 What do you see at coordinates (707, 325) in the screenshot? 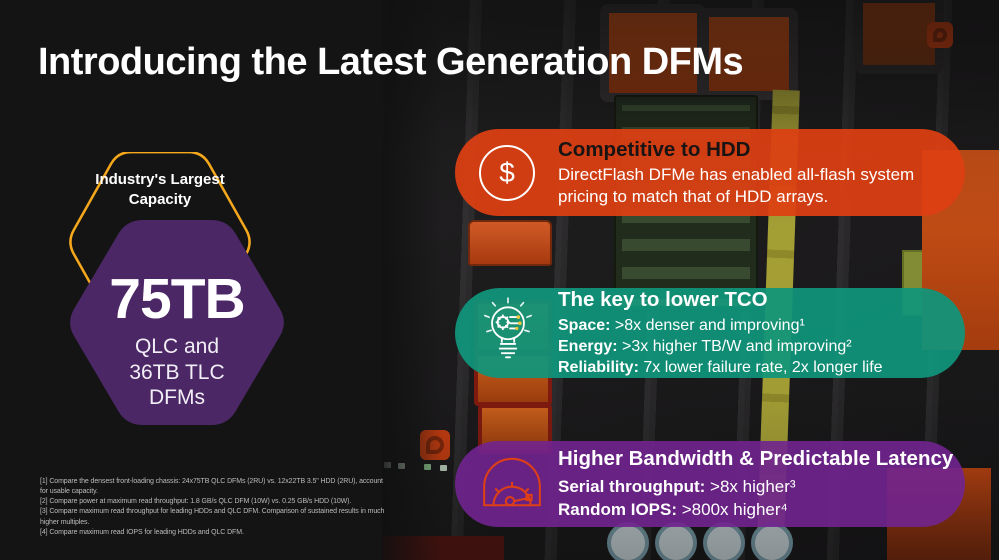
I see `callout-item-text: >8x denser and improving¹` at bounding box center [707, 325].